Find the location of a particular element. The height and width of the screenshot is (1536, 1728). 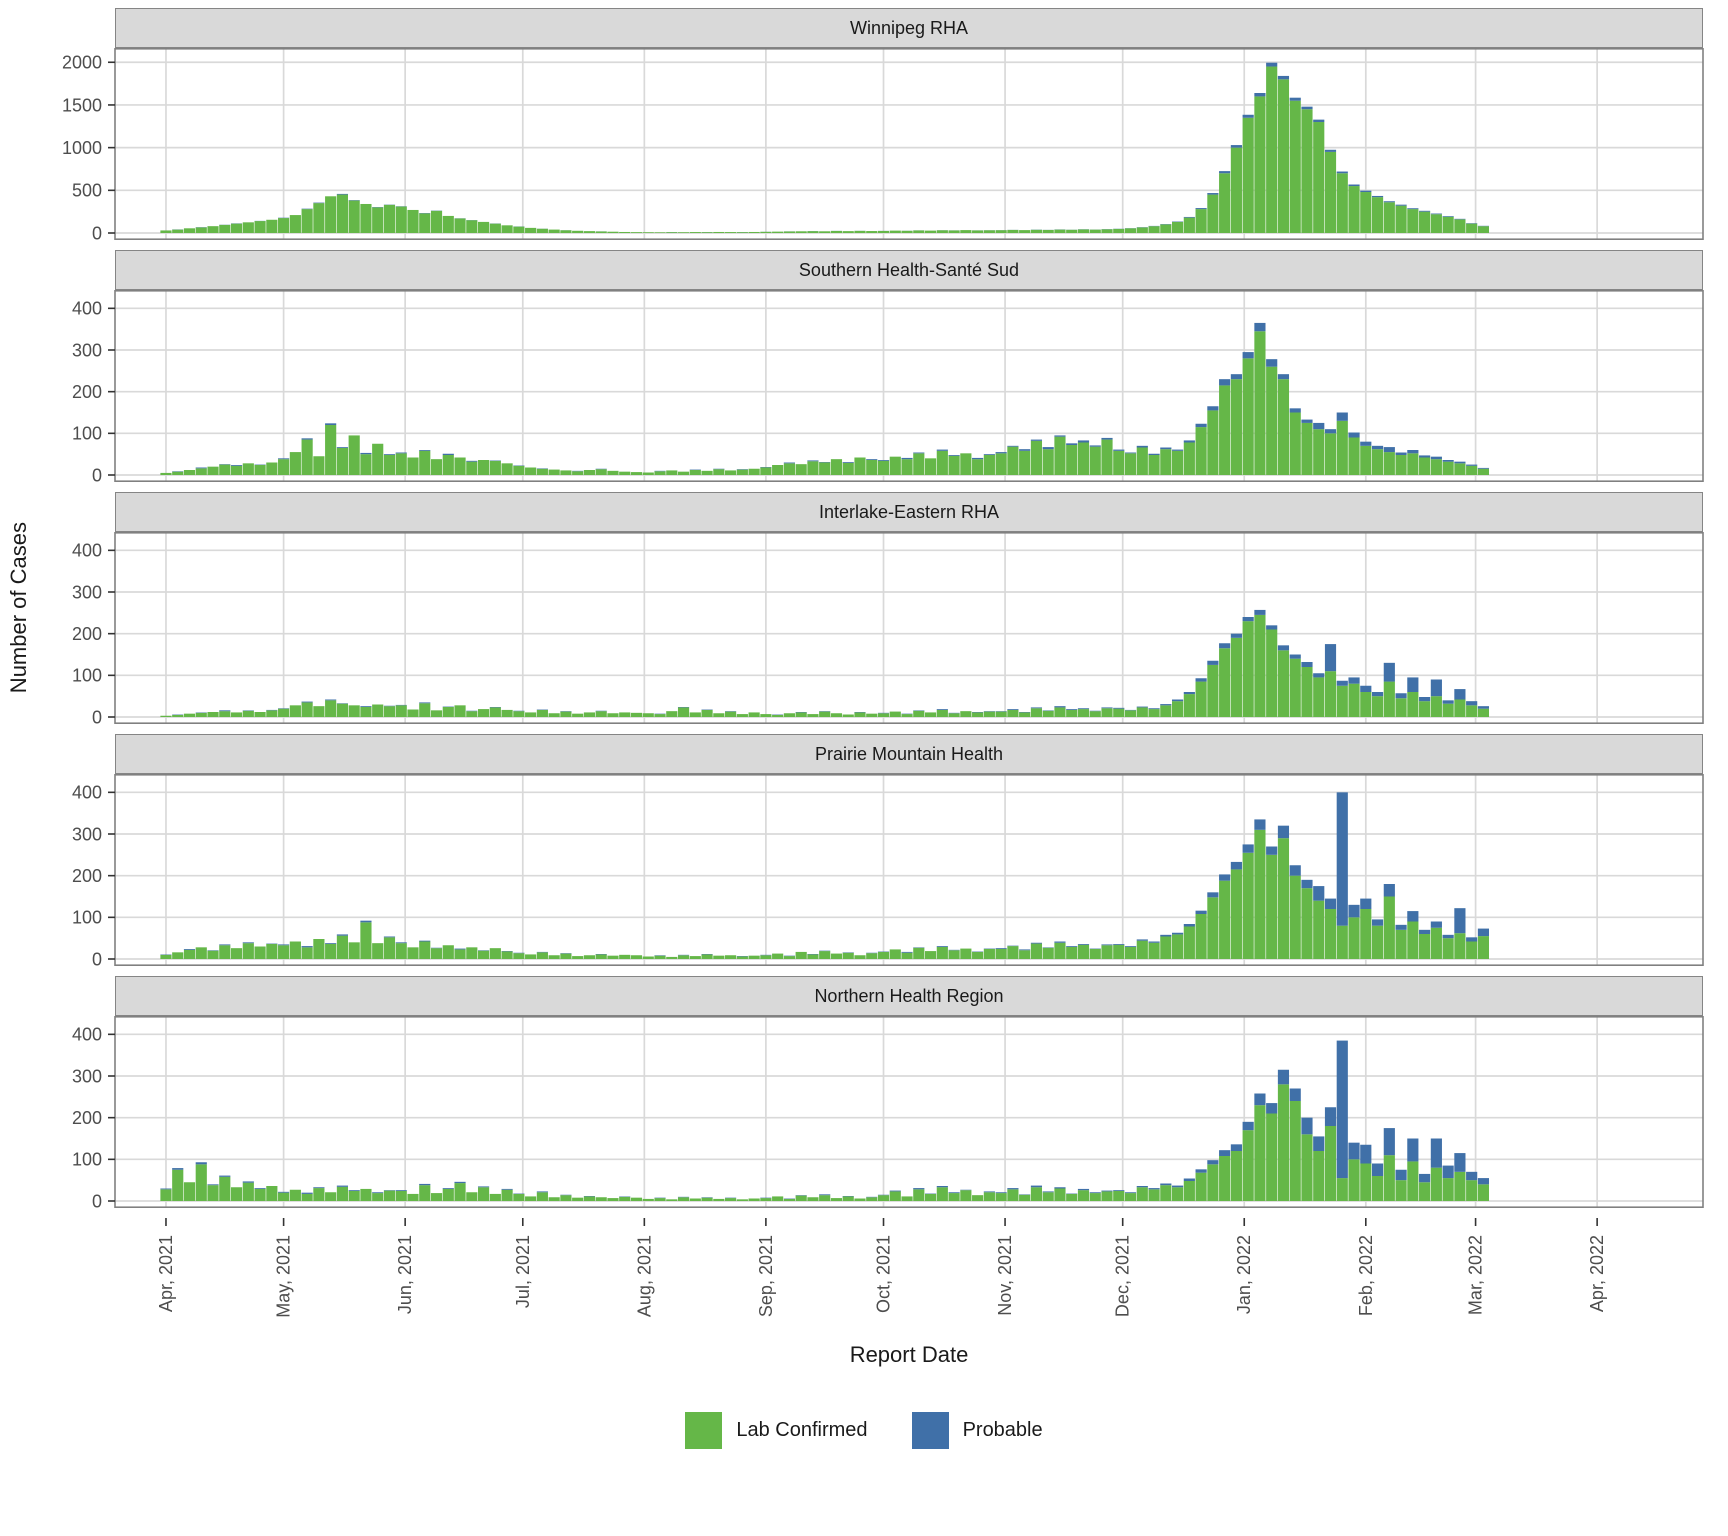

facet-title: Interlake-Eastern RHA is located at coordinates (909, 511).